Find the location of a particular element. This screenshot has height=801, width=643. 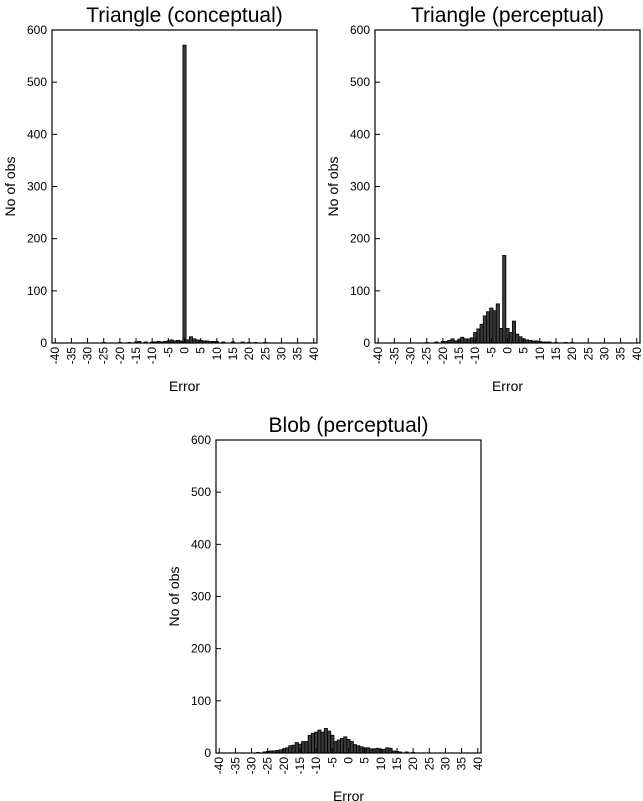

chart-title: Blob (perceptual) is located at coordinates (349, 425).